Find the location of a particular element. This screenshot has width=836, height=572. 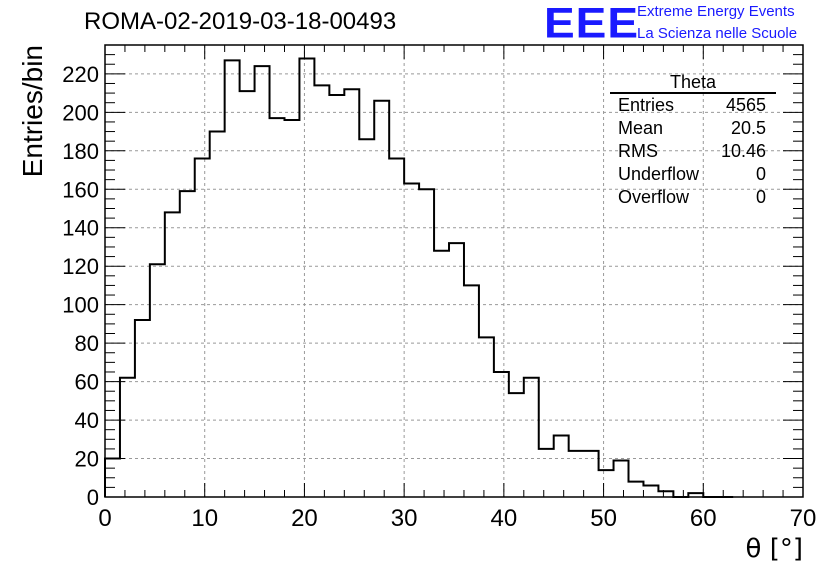

x-axis-label: θ [°] is located at coordinates (774, 549).